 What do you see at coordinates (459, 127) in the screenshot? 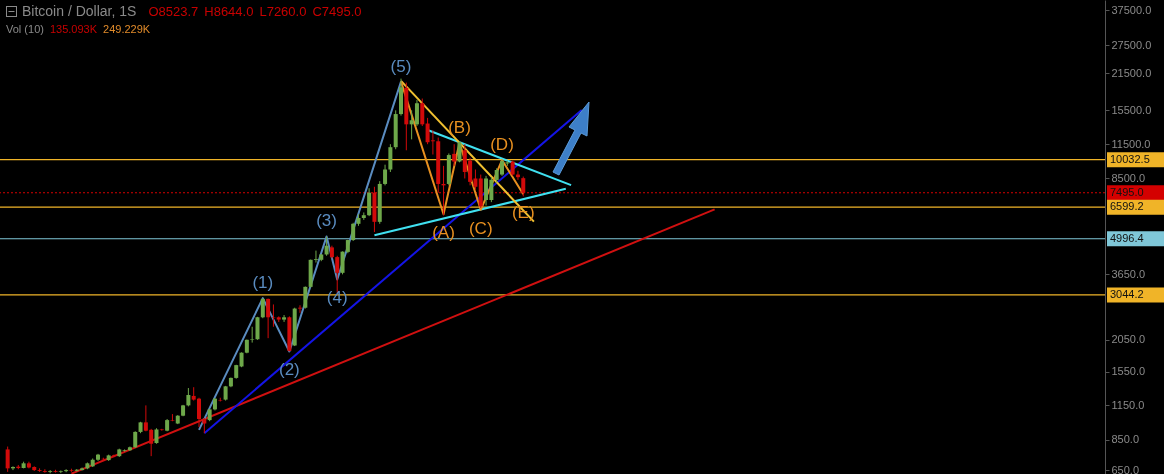
I see `annotation: (B)` at bounding box center [459, 127].